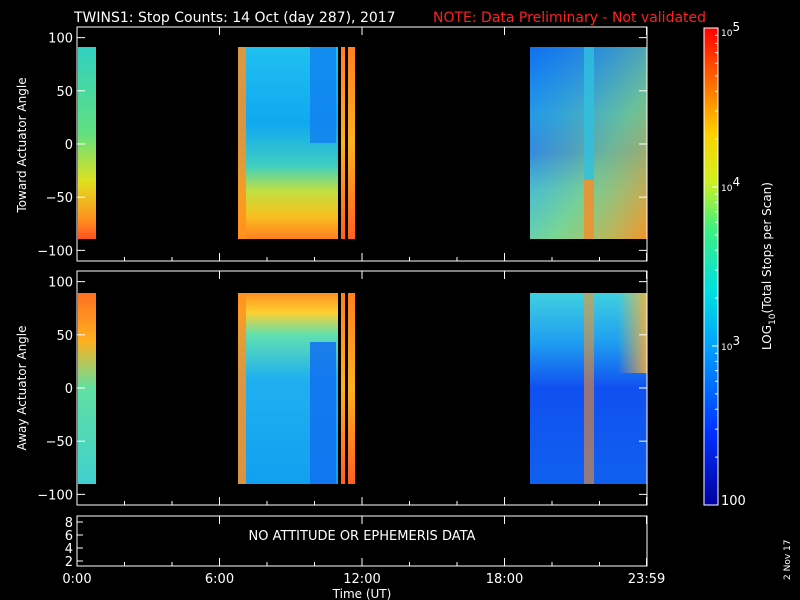 The image size is (800, 600). I want to click on date-stamp: 2 Nov 17, so click(788, 560).